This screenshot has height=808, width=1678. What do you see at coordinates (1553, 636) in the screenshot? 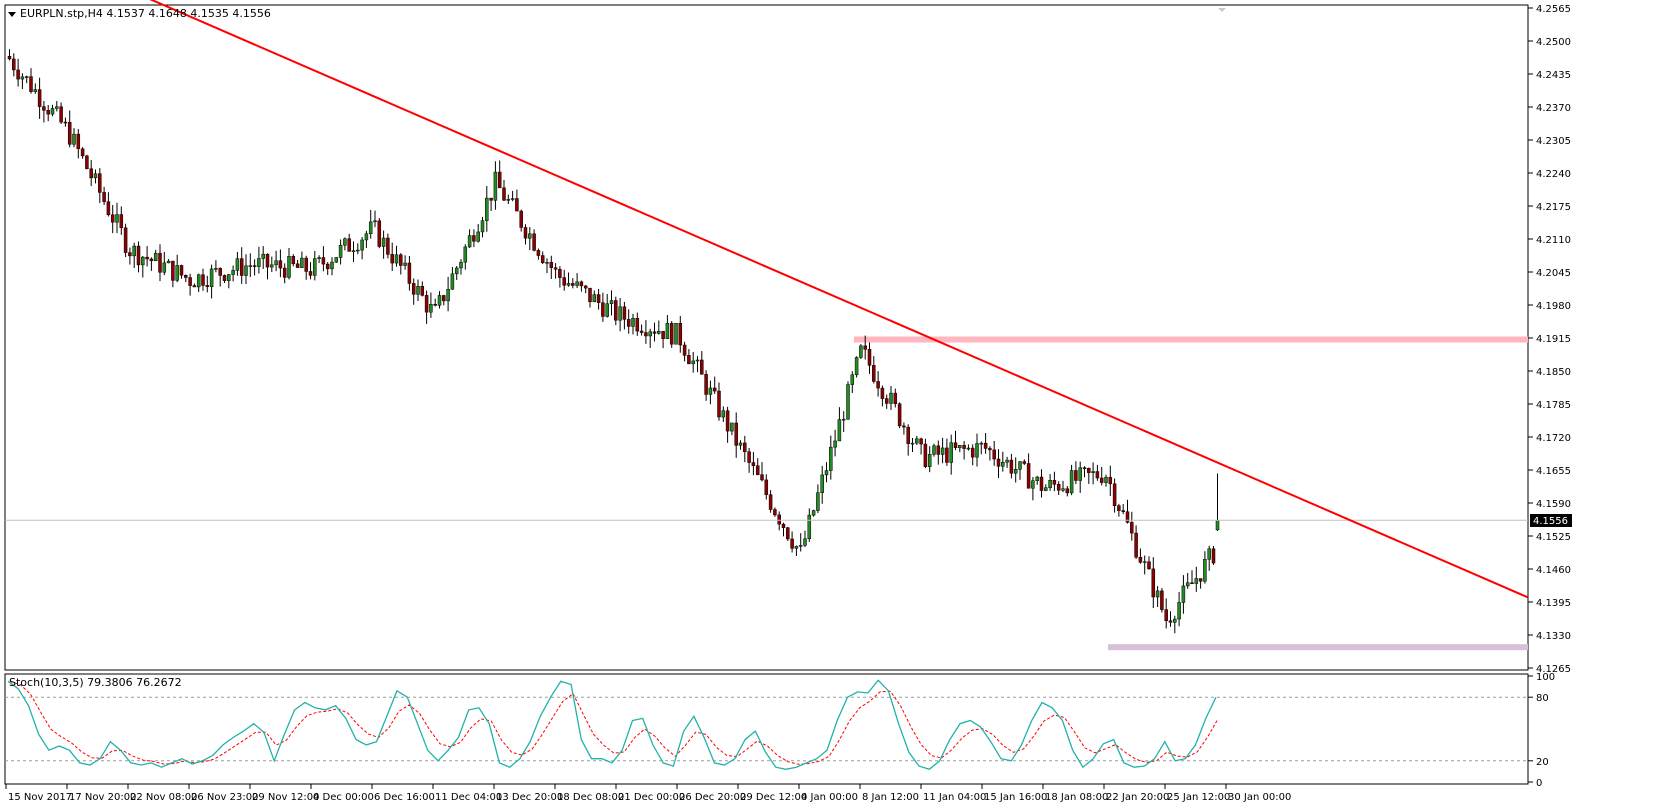
I see `price-tick-label: 4.1330` at bounding box center [1553, 636].